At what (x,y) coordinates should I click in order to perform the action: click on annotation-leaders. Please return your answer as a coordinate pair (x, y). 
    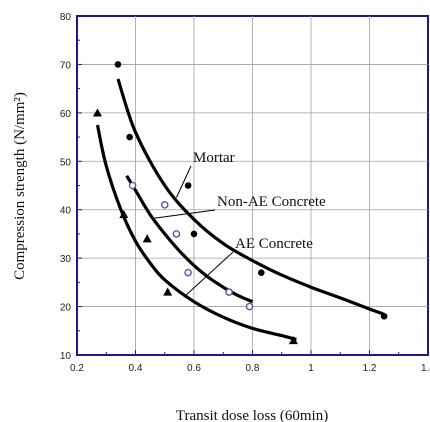
    Looking at the image, I should click on (193, 231).